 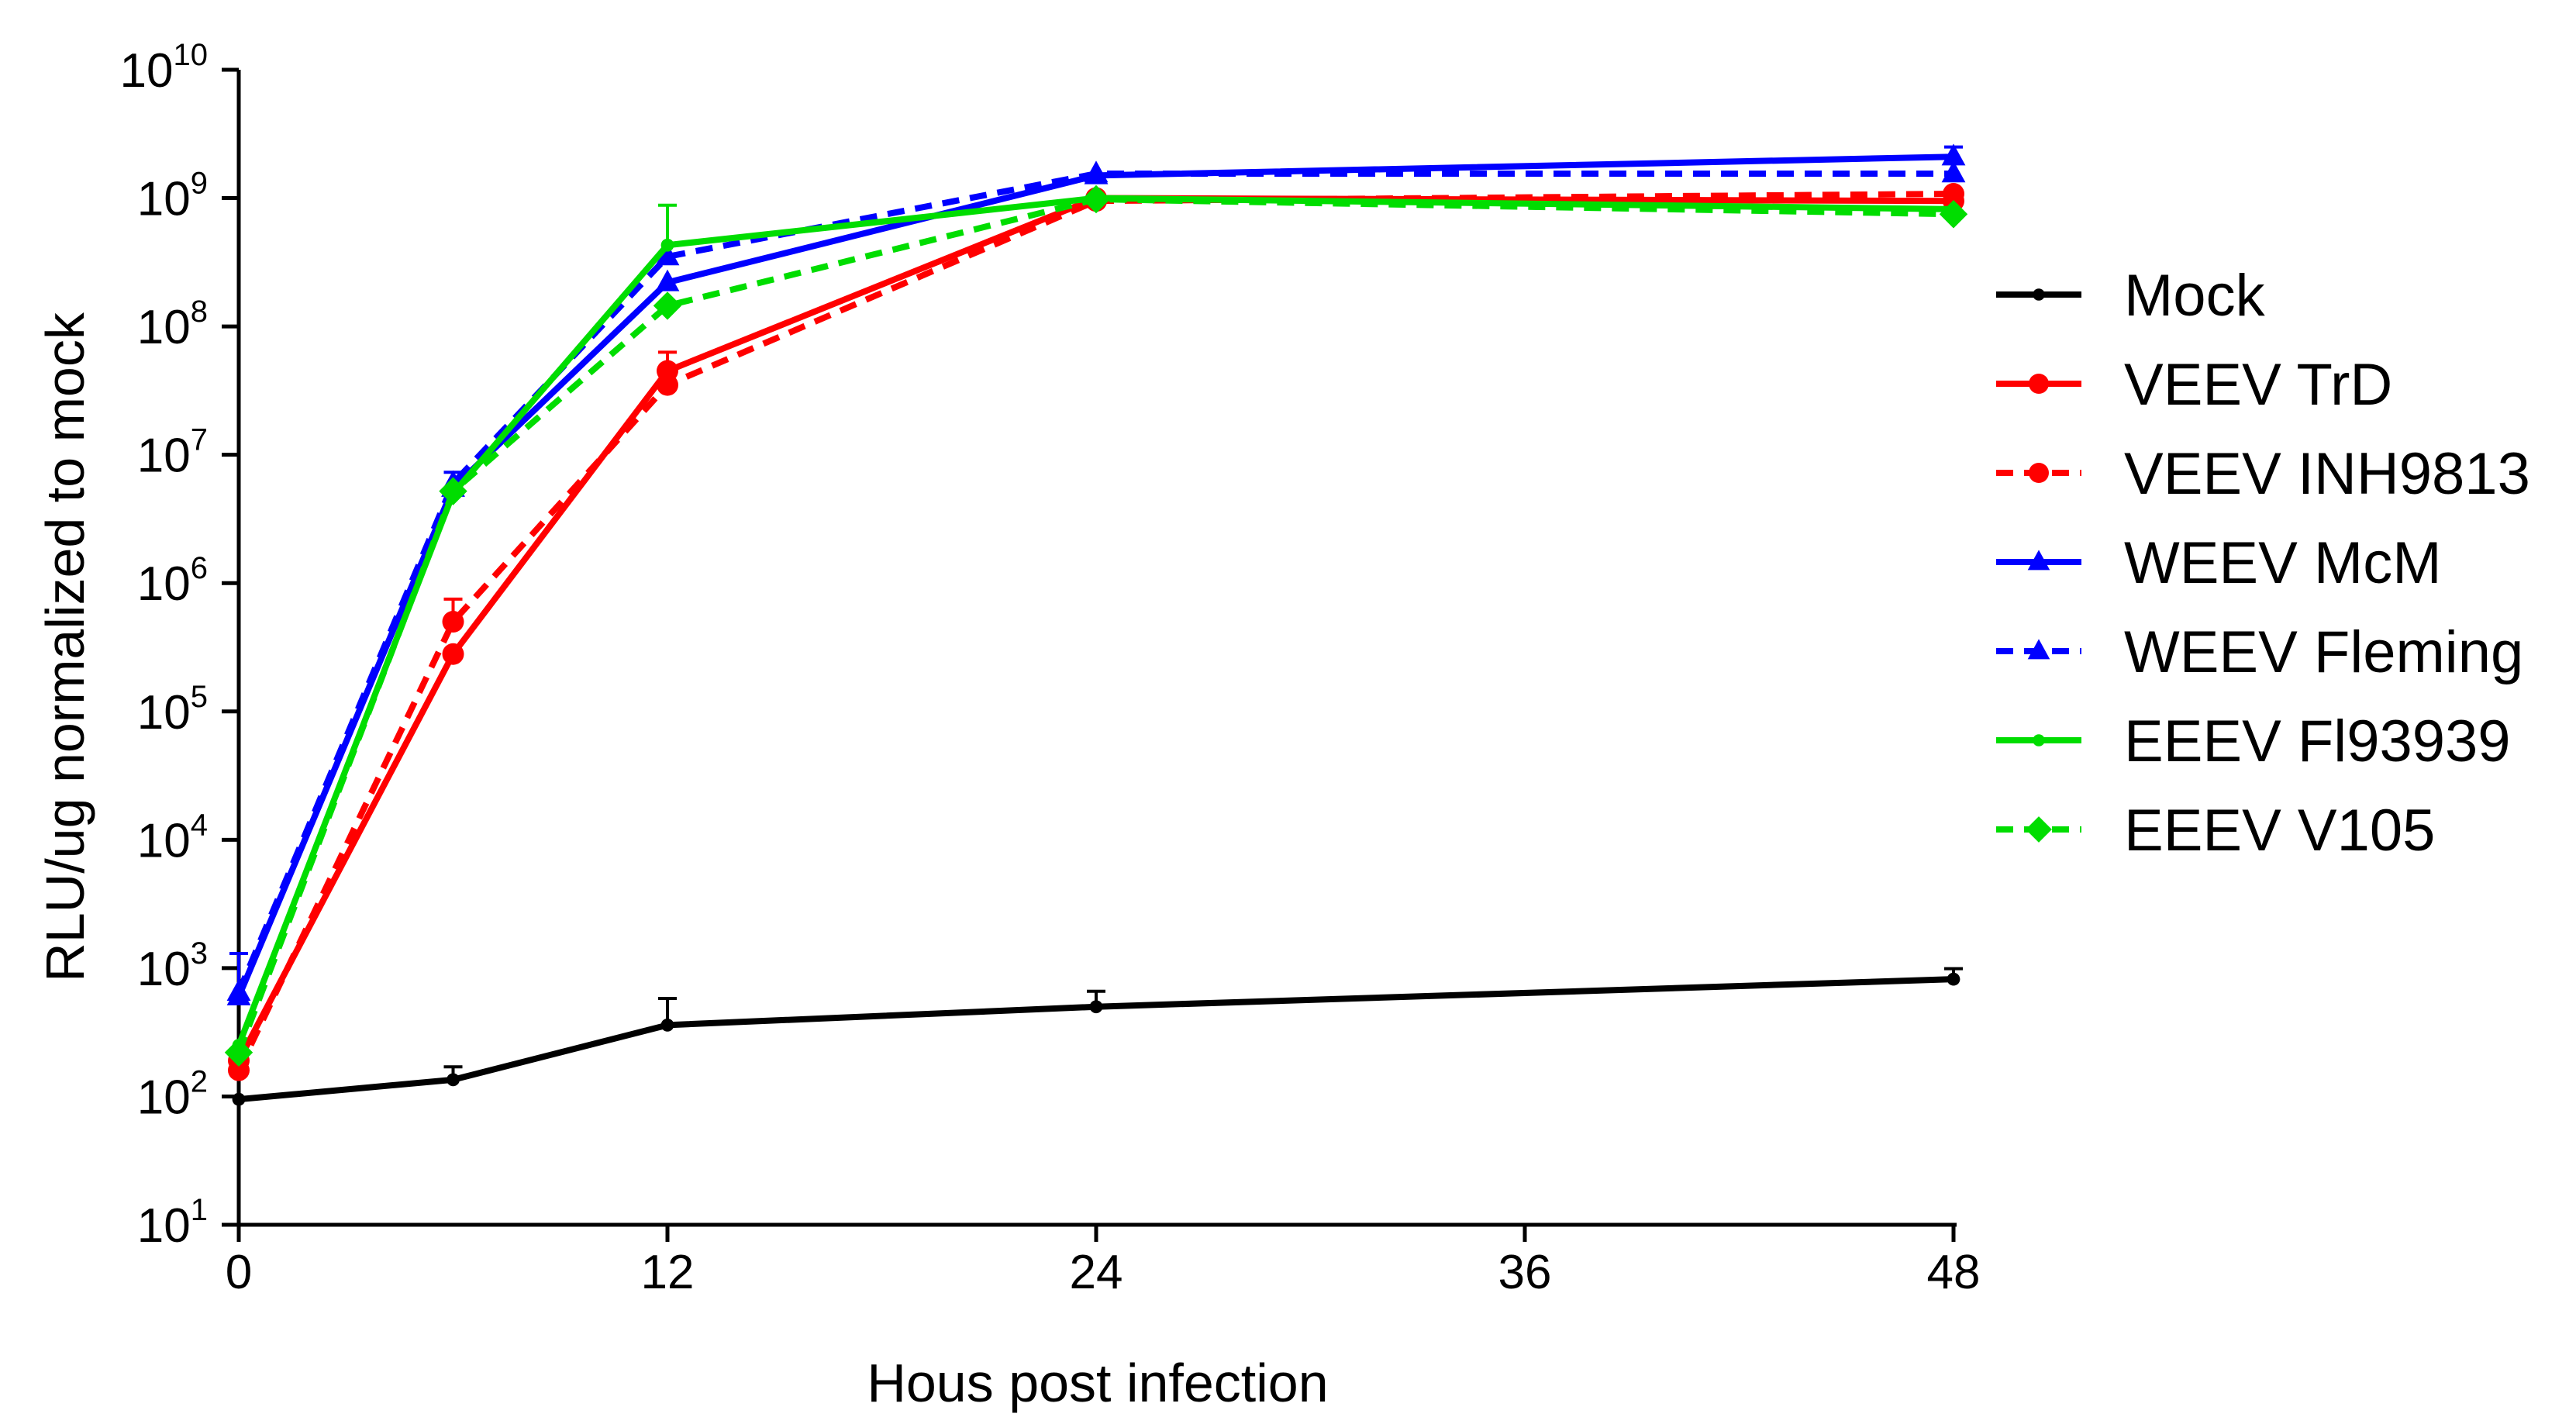 What do you see at coordinates (1097, 1036) in the screenshot?
I see `series-mock` at bounding box center [1097, 1036].